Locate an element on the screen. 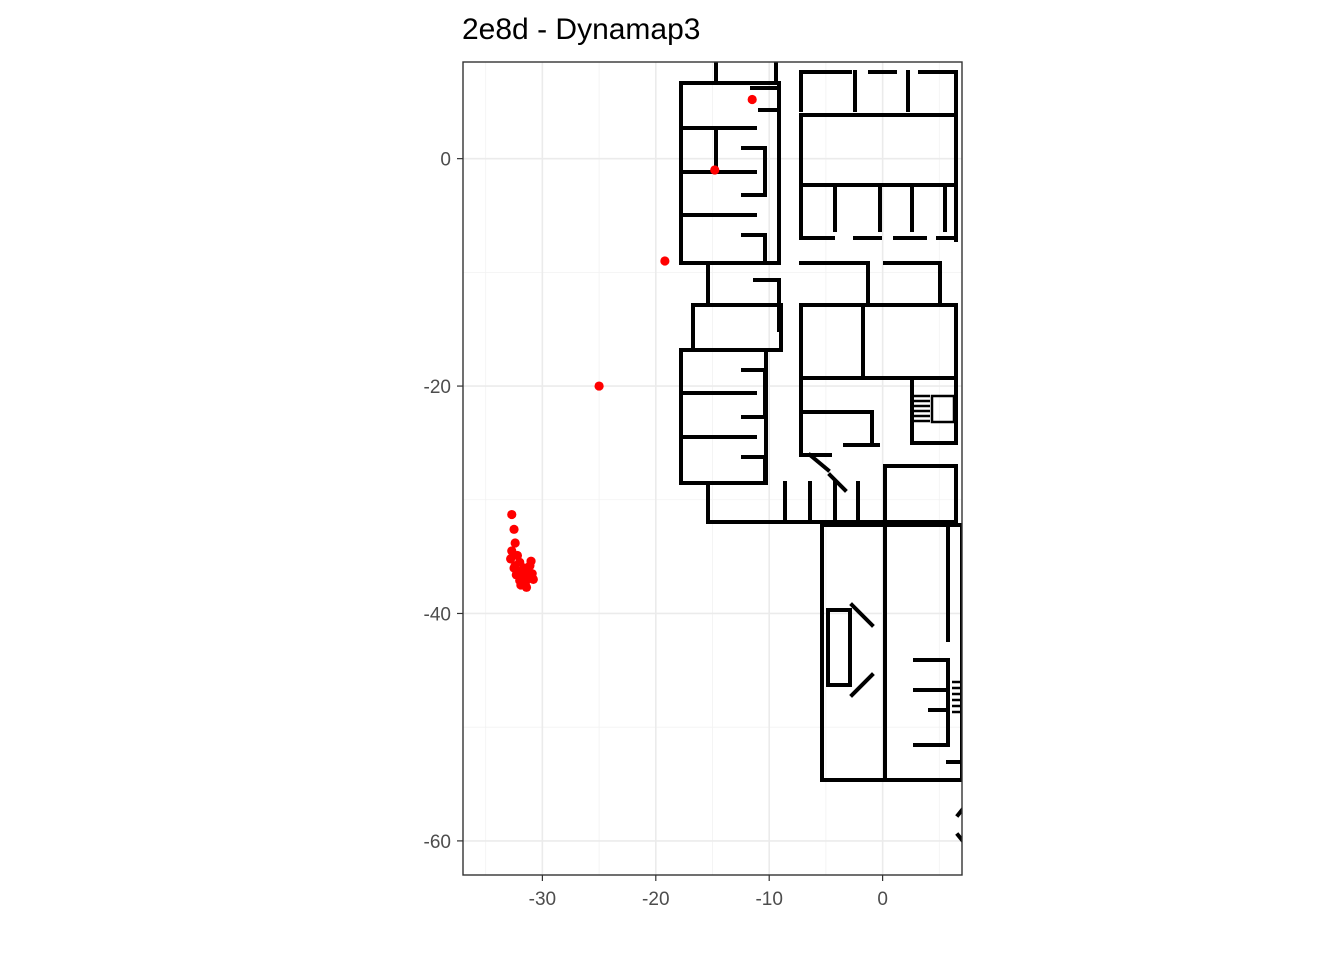  y-tick-label: 0 is located at coordinates (445, 160).